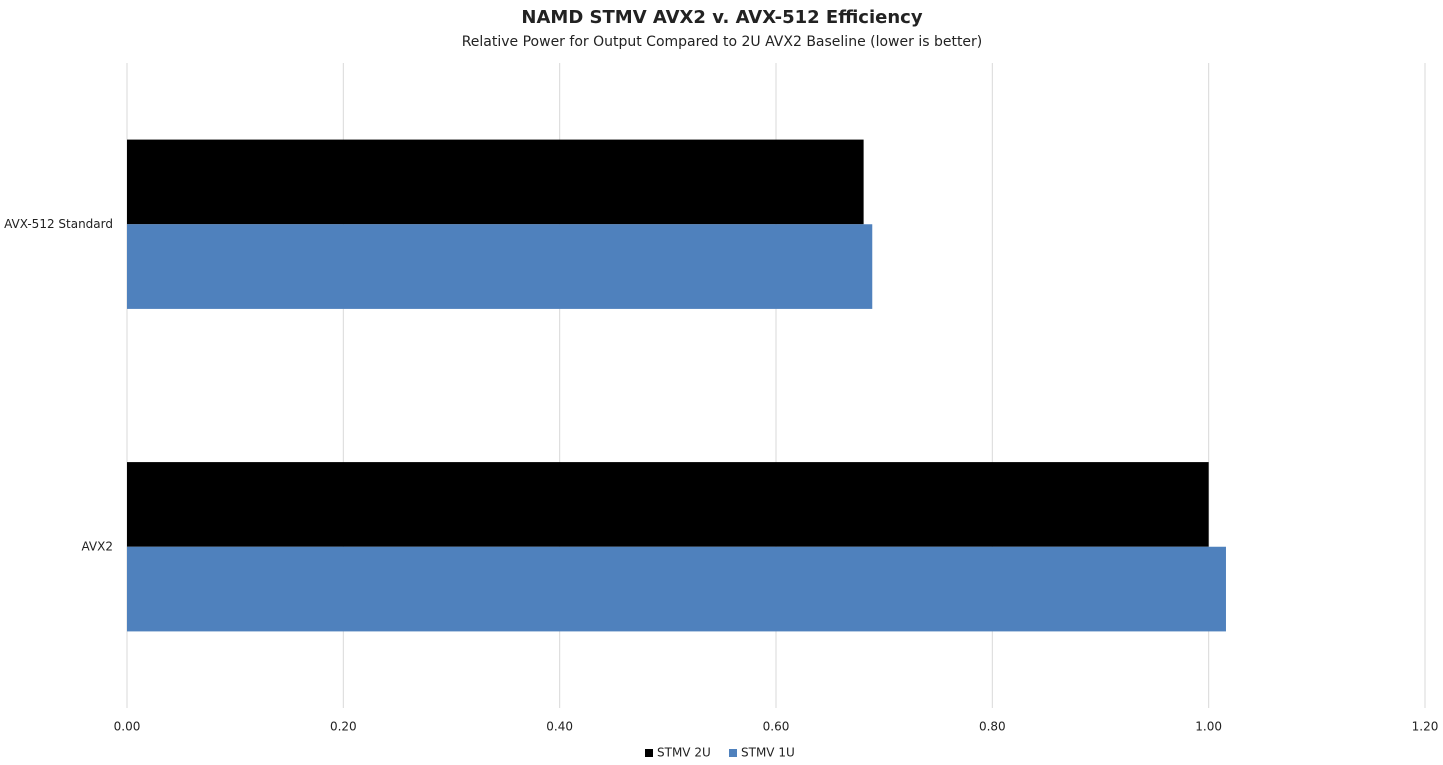  Describe the element at coordinates (684, 753) in the screenshot. I see `legend-label: STMV 2U` at that location.